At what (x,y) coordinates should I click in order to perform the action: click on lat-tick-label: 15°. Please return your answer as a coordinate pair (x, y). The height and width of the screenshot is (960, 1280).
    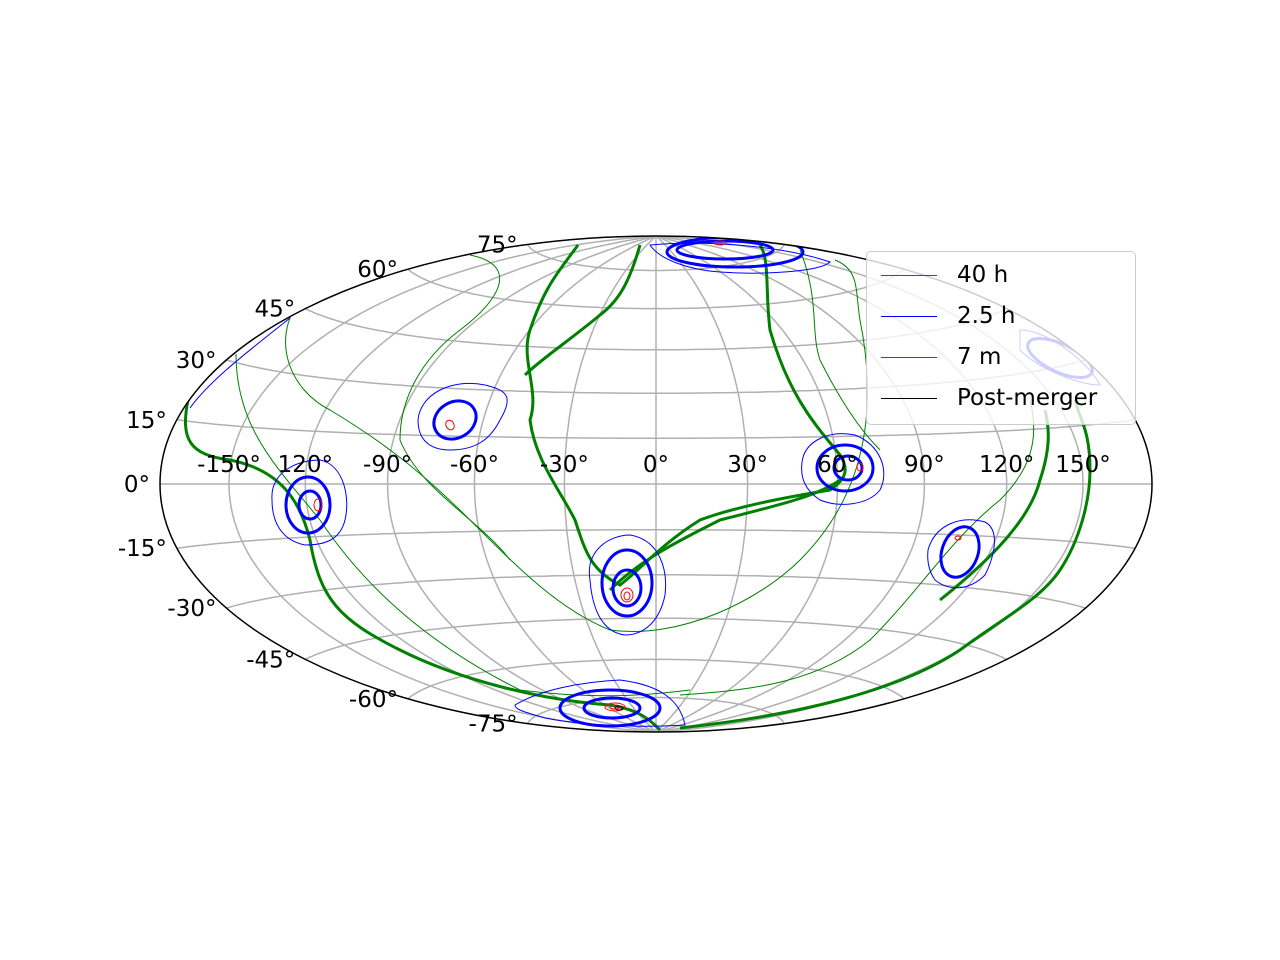
    Looking at the image, I should click on (146, 421).